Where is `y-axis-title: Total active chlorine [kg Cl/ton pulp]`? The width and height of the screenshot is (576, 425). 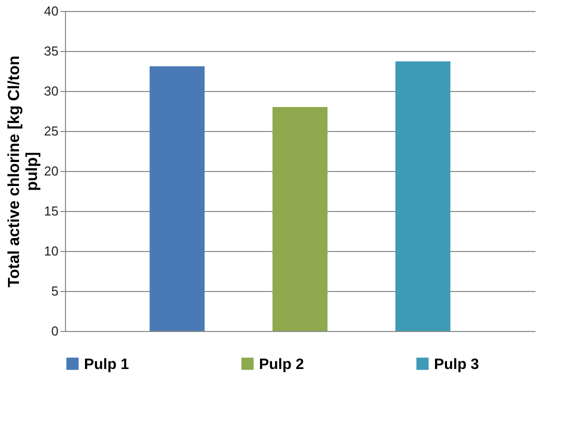 y-axis-title: Total active chlorine [kg Cl/ton pulp] is located at coordinates (24, 172).